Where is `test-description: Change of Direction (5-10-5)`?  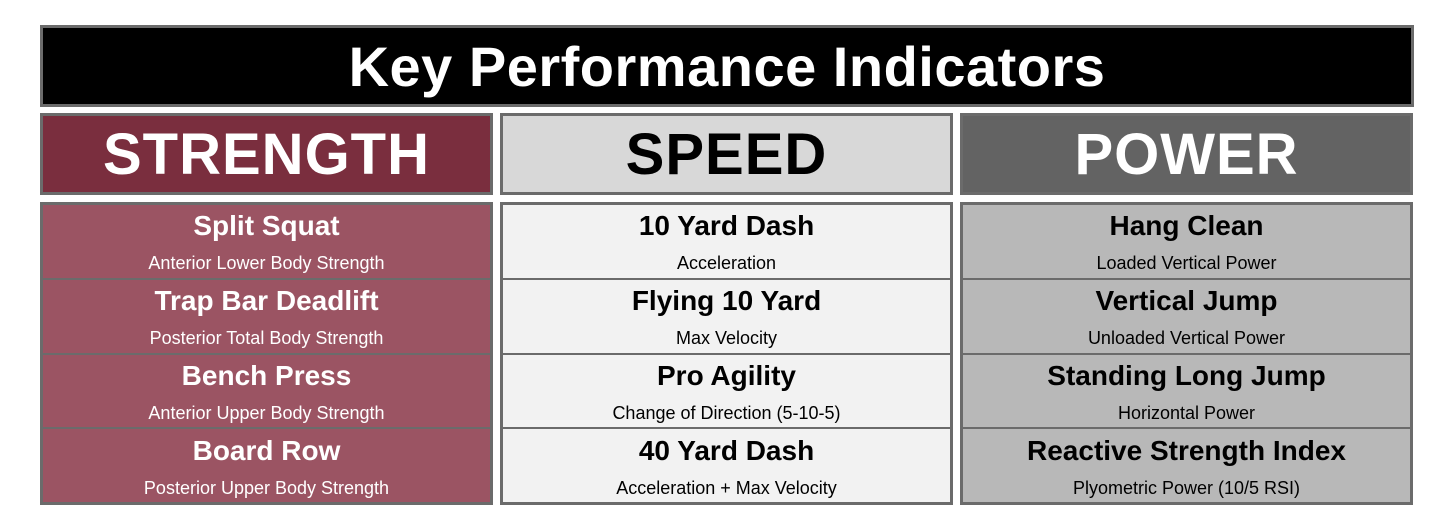 test-description: Change of Direction (5-10-5) is located at coordinates (726, 412).